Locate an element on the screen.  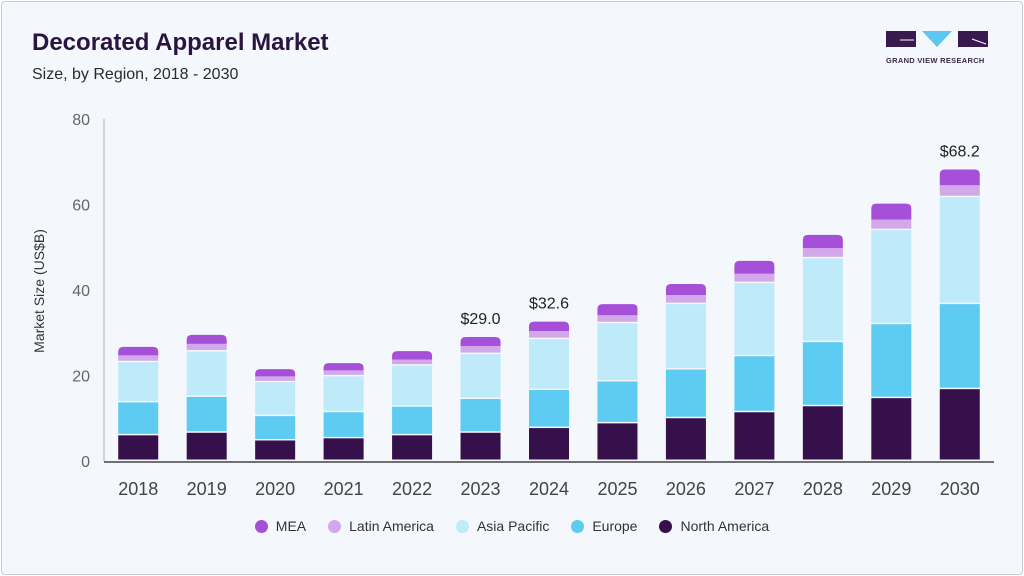
x-tick-label: 2030 is located at coordinates (960, 489).